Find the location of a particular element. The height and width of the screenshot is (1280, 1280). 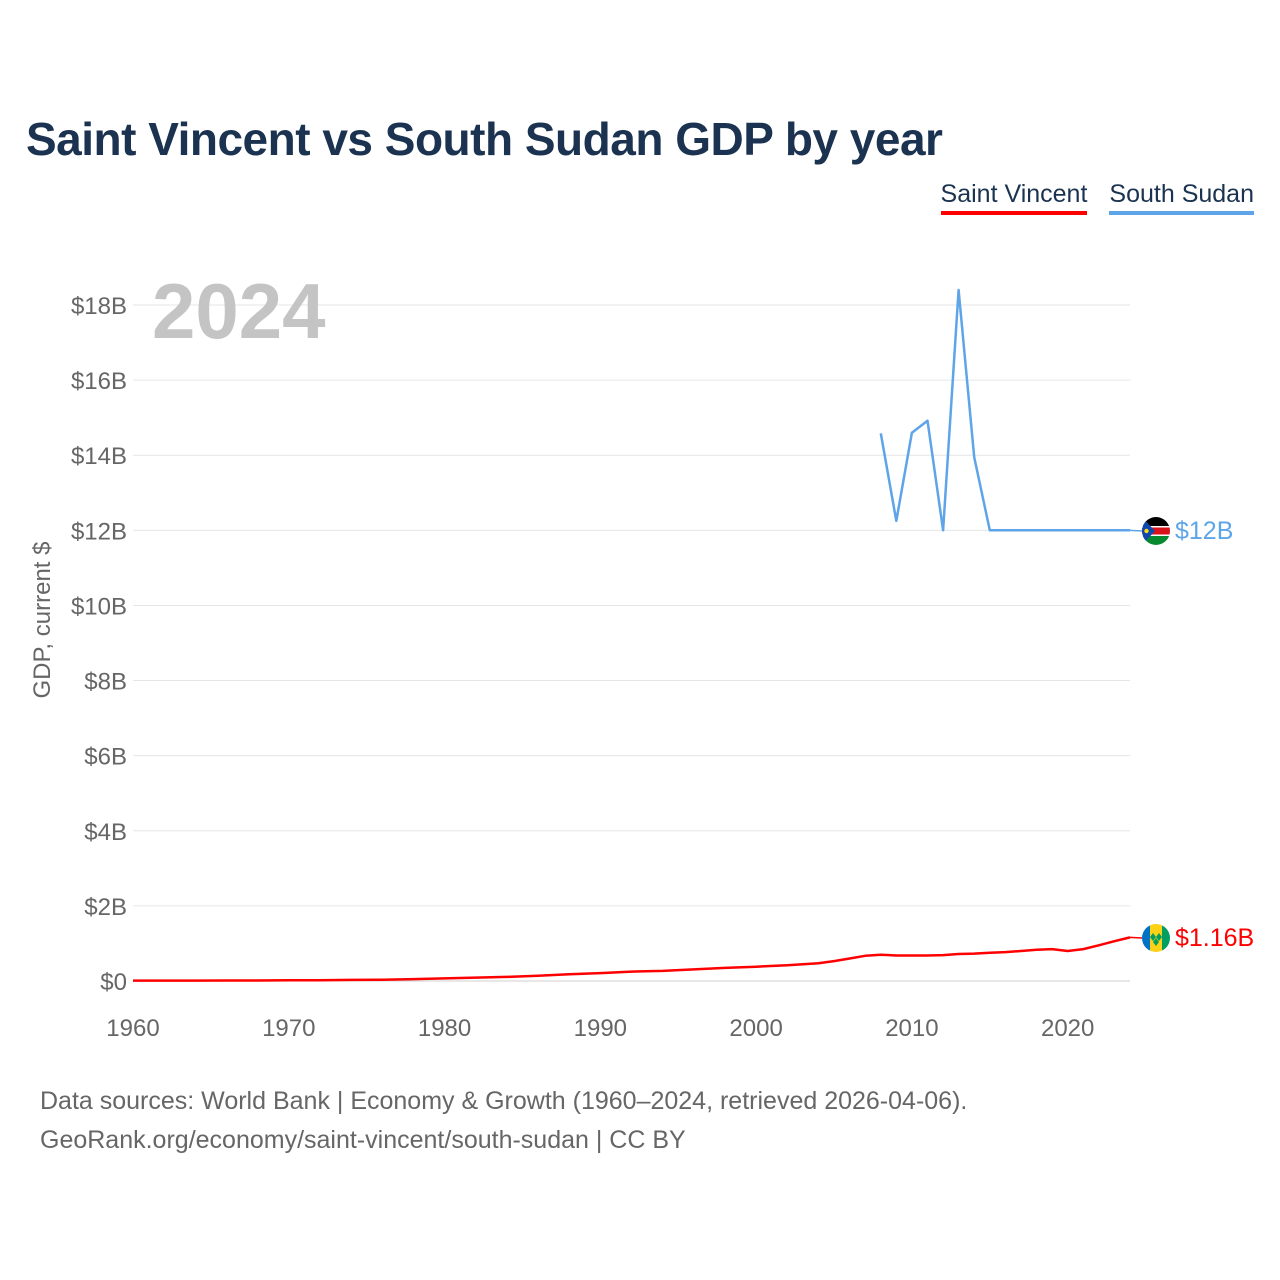

x-tick-label: 1980 is located at coordinates (444, 1028).